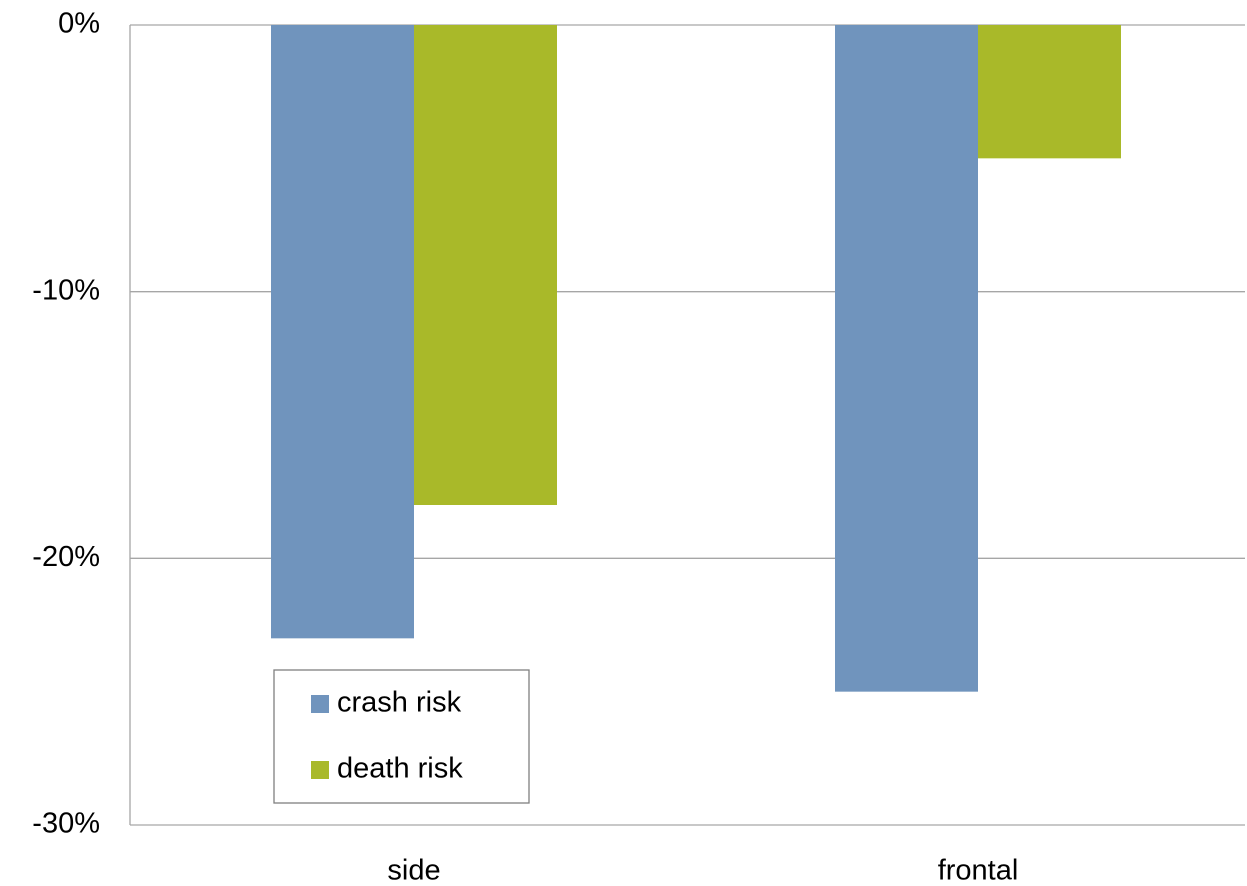 The width and height of the screenshot is (1247, 886). I want to click on y-tick-label: -30%, so click(66, 824).